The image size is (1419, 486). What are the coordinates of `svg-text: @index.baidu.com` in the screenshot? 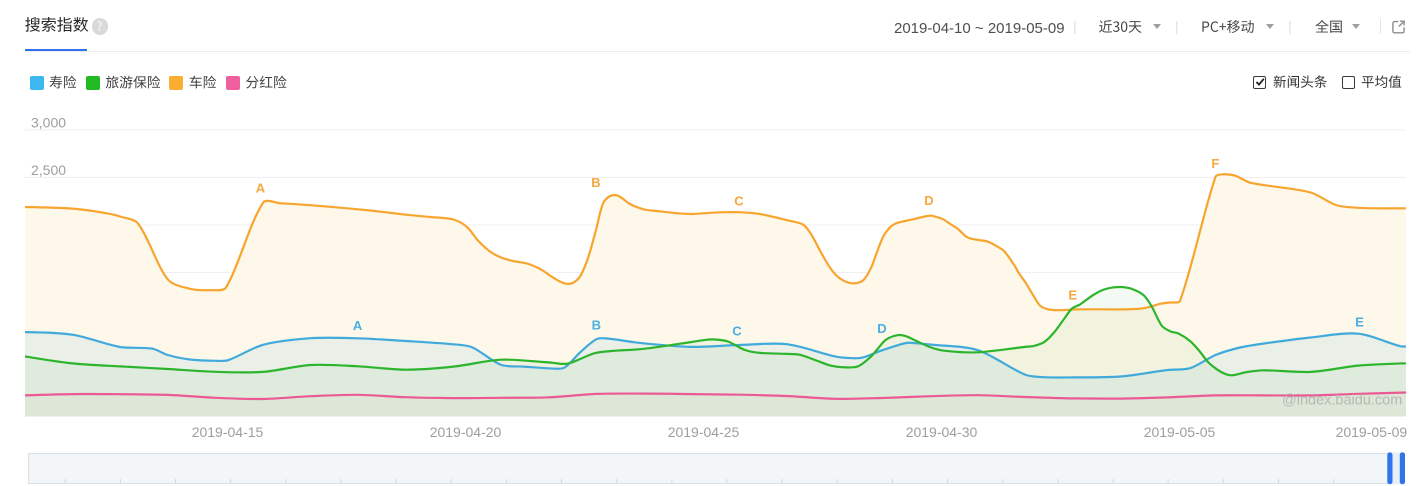 It's located at (1342, 401).